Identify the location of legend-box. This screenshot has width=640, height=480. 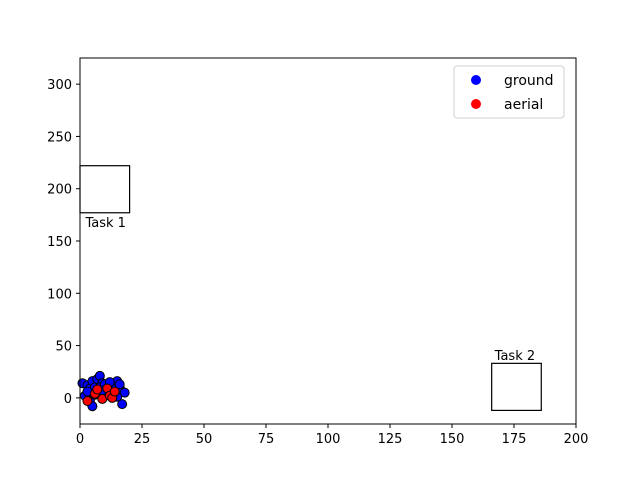
(509, 92).